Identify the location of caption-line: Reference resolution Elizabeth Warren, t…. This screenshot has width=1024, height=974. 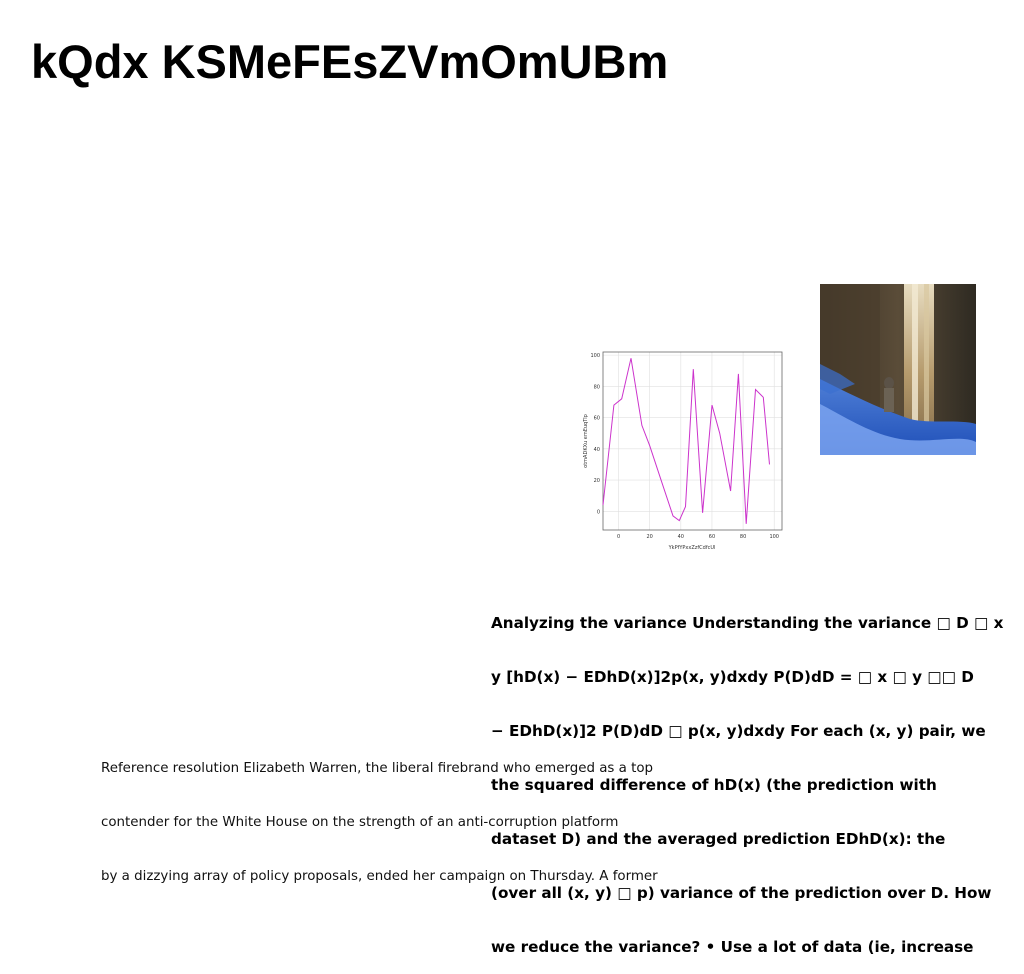
(377, 768).